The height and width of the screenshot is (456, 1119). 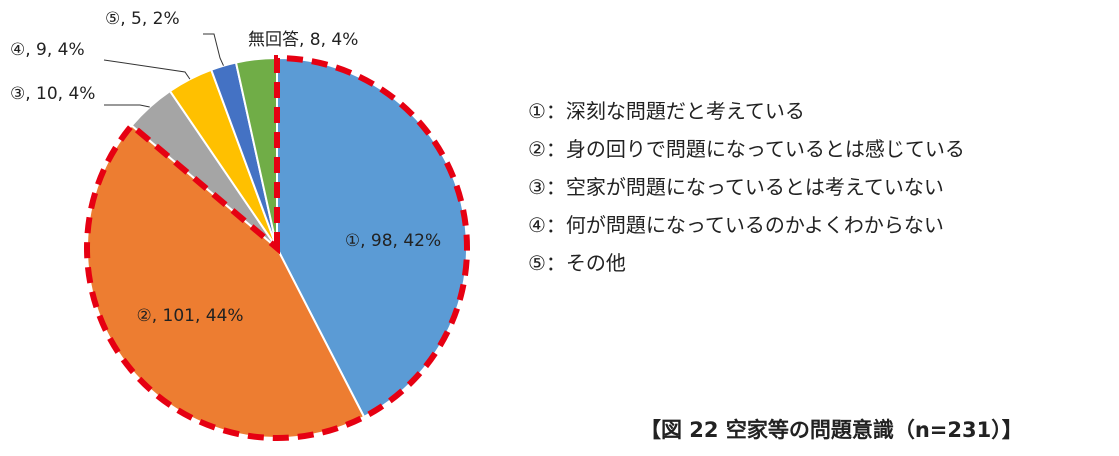 I want to click on data-label-s3: ③, 10, 4%, so click(x=52, y=94).